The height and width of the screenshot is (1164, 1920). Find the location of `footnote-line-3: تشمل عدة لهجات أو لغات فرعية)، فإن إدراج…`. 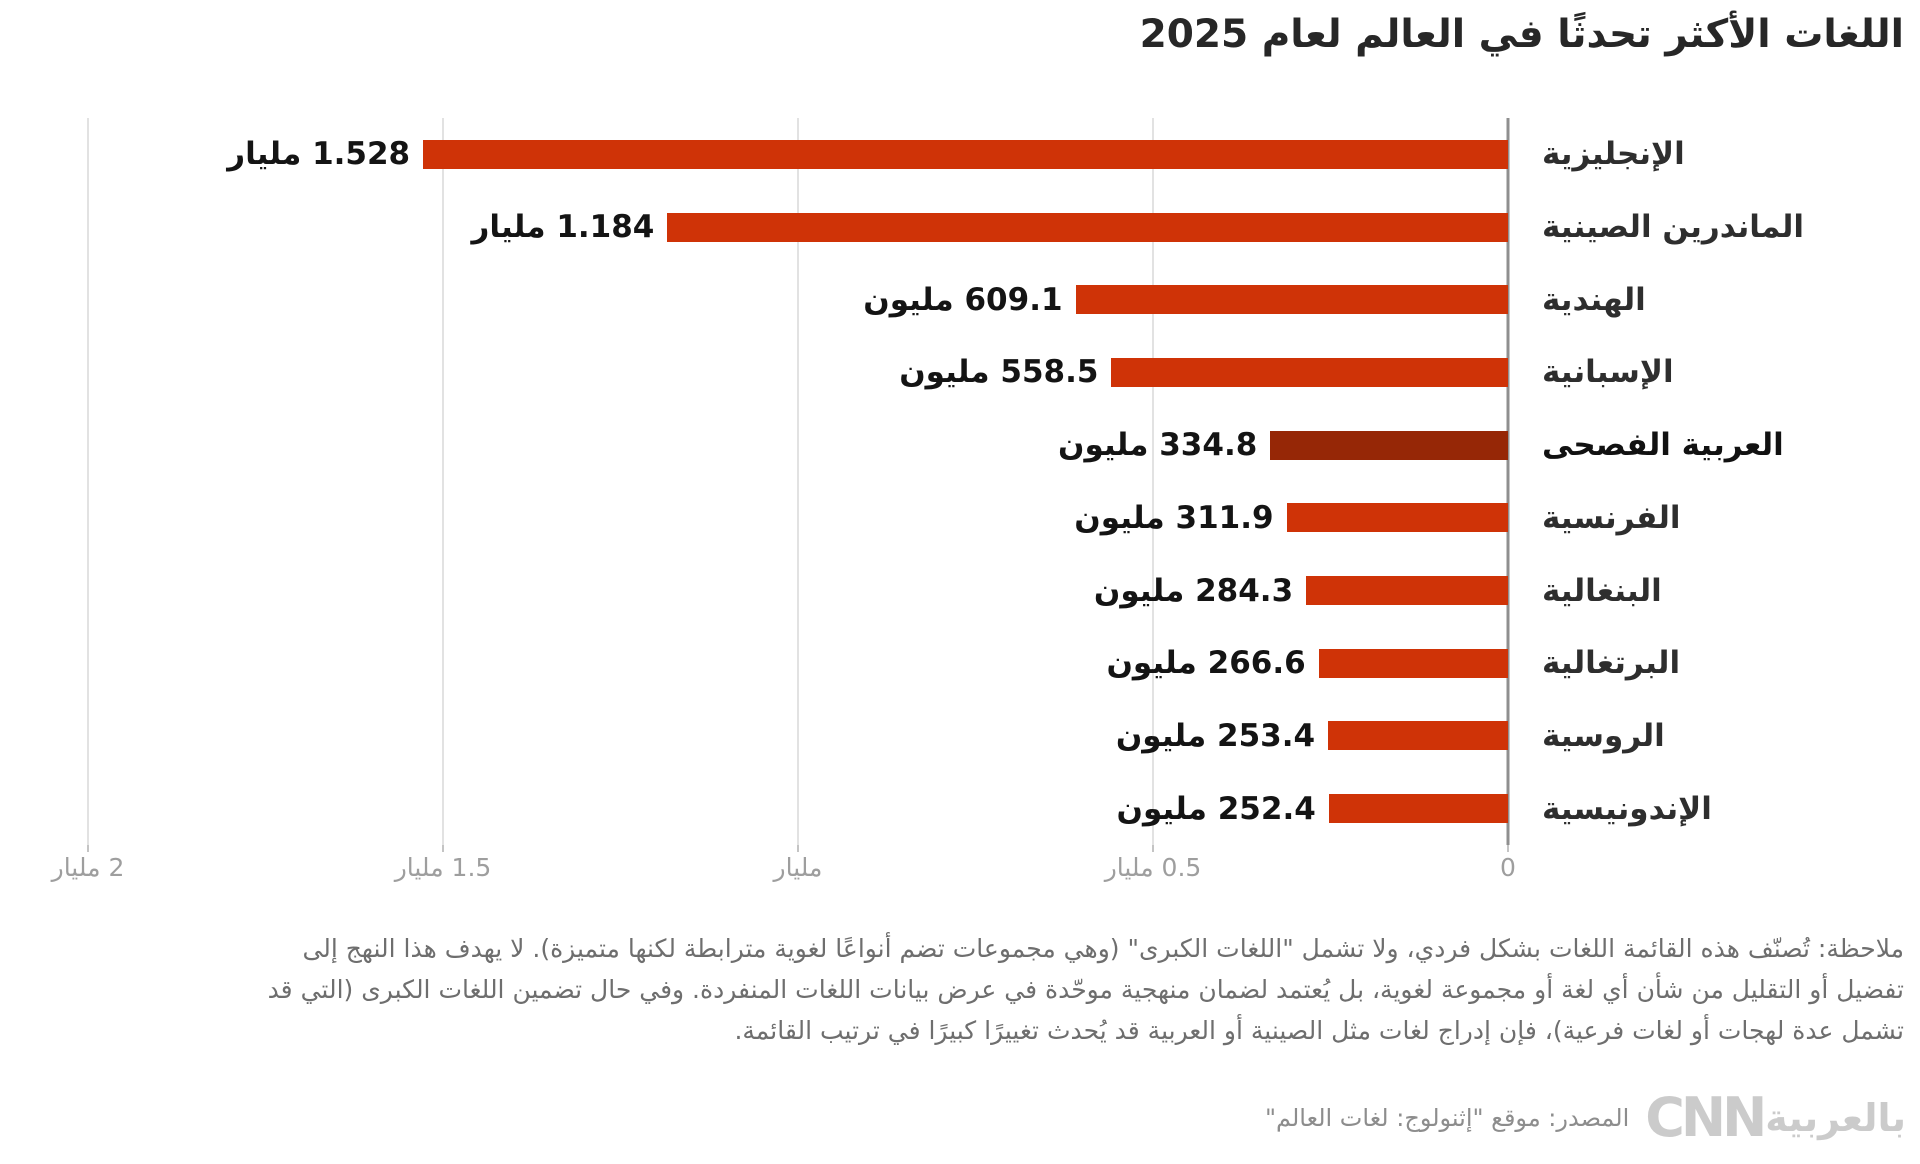

footnote-line-3: تشمل عدة لهجات أو لغات فرعية)، فإن إدراج… is located at coordinates (1319, 1030).